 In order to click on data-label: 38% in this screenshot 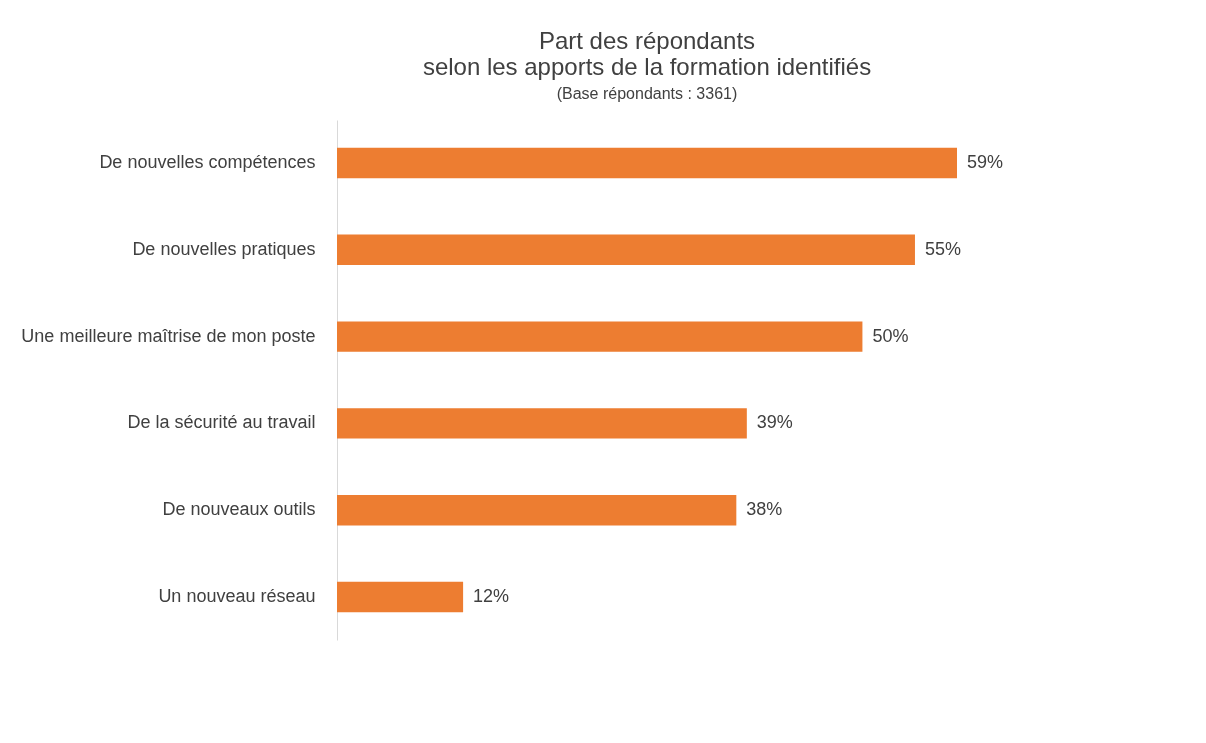, I will do `click(764, 509)`.